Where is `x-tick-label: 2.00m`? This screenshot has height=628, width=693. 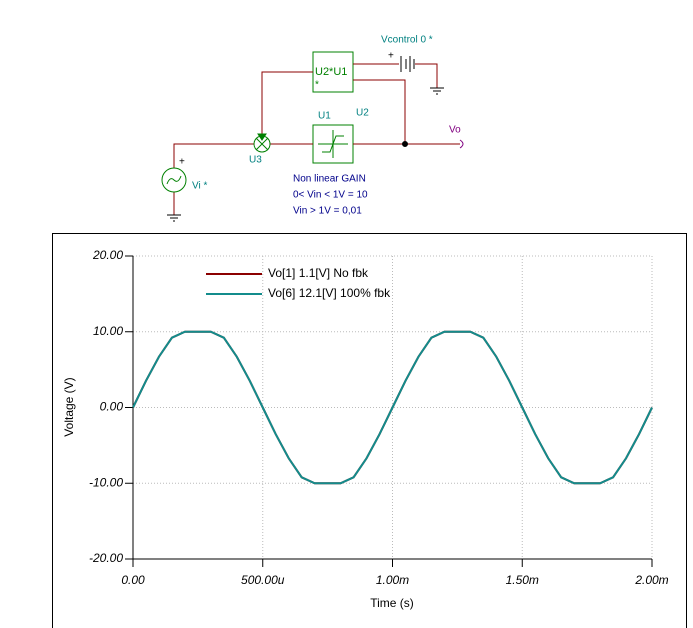
x-tick-label: 2.00m is located at coordinates (651, 580).